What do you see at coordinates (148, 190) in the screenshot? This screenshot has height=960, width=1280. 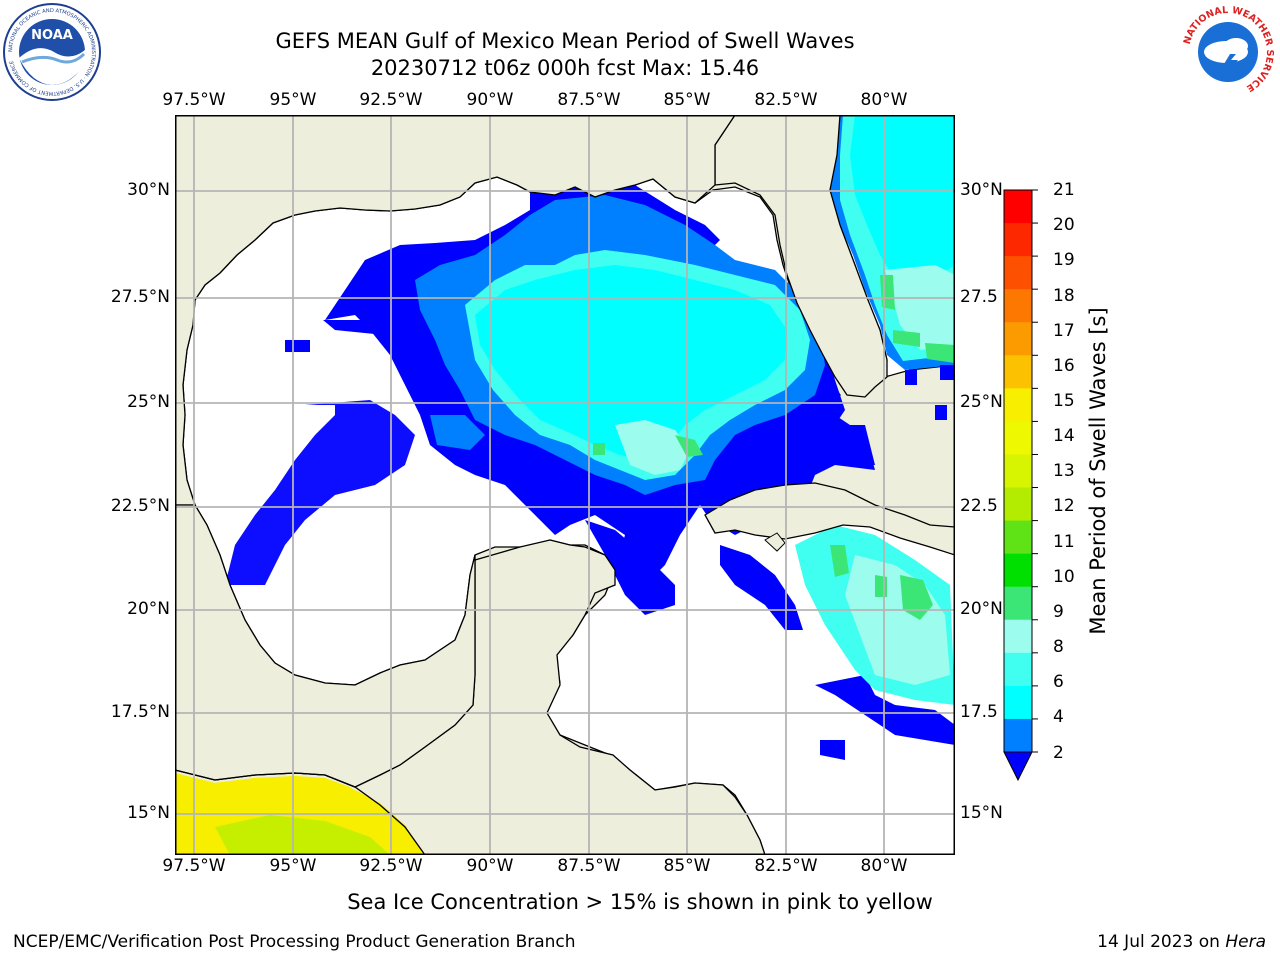 I see `lat-label-left: 30°N` at bounding box center [148, 190].